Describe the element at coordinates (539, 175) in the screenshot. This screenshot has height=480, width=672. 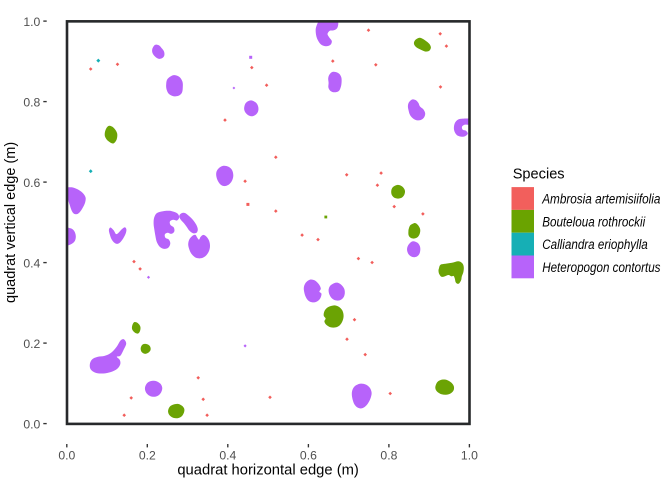
I see `svg-text: Species` at that location.